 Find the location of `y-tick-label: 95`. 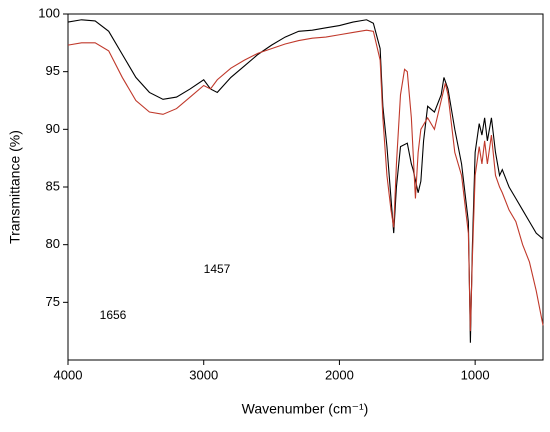

y-tick-label: 95 is located at coordinates (53, 70).